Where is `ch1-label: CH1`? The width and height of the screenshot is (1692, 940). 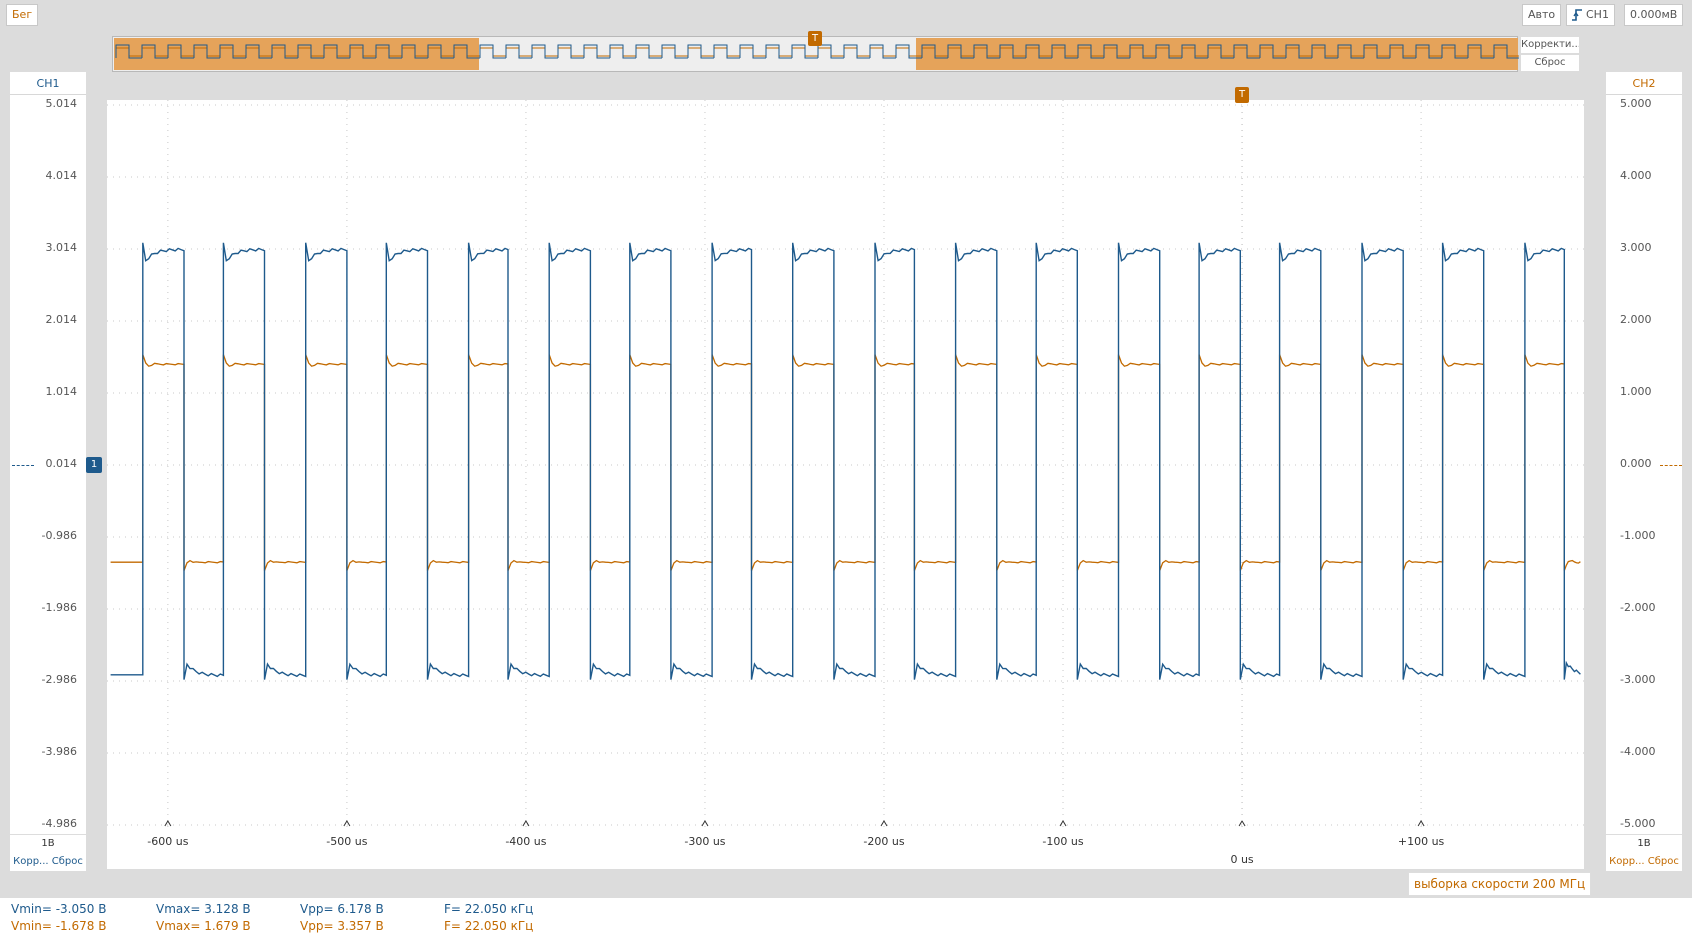 ch1-label: CH1 is located at coordinates (48, 84).